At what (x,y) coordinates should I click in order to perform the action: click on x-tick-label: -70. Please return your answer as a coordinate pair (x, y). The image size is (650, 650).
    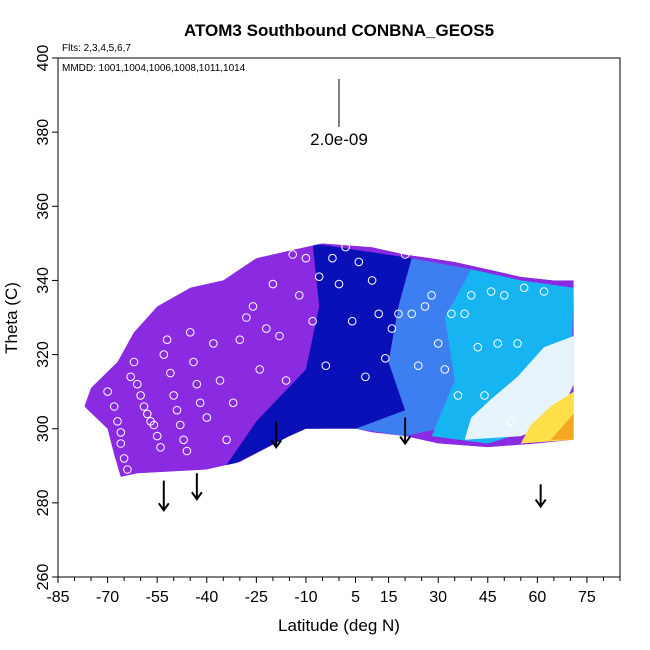
    Looking at the image, I should click on (107, 597).